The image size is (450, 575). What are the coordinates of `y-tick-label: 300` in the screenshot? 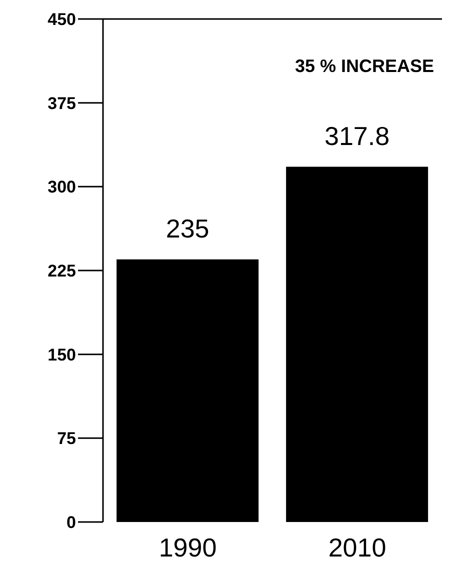 It's located at (62, 187).